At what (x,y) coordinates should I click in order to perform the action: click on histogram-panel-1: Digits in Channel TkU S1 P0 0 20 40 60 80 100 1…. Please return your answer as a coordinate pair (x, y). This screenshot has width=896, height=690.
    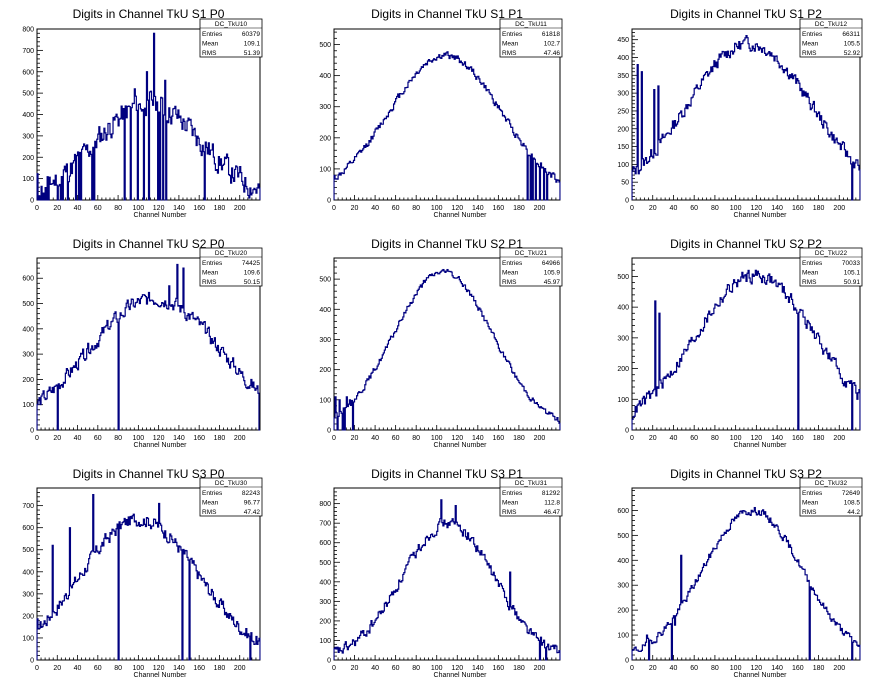
    Looking at the image, I should click on (142, 113).